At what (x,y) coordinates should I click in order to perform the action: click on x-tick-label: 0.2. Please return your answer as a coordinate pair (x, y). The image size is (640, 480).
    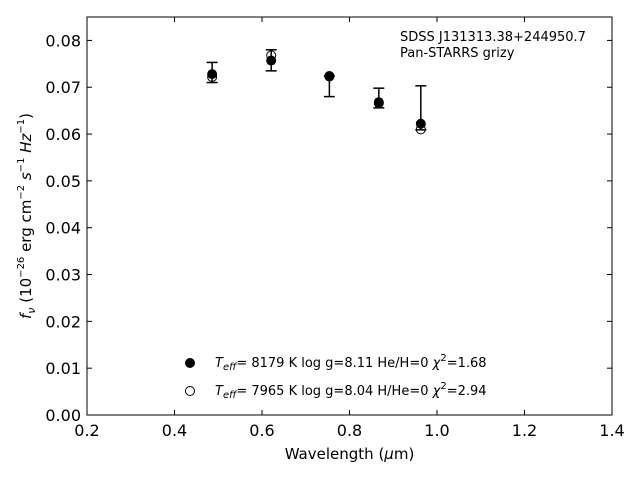
    Looking at the image, I should click on (86, 430).